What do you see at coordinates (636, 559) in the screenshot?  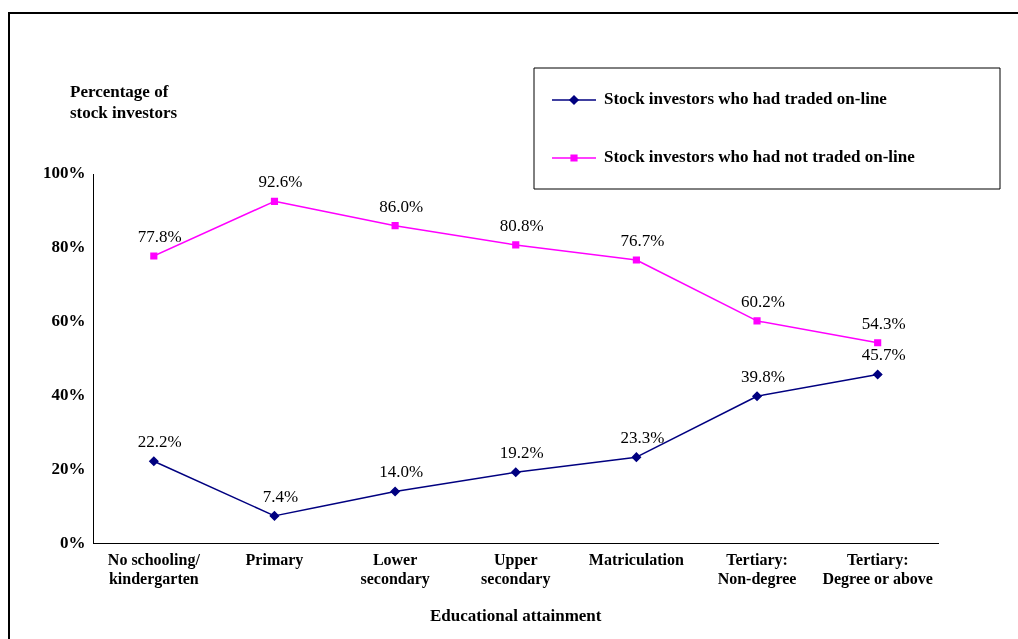 I see `x-tick-label: Matriculation` at bounding box center [636, 559].